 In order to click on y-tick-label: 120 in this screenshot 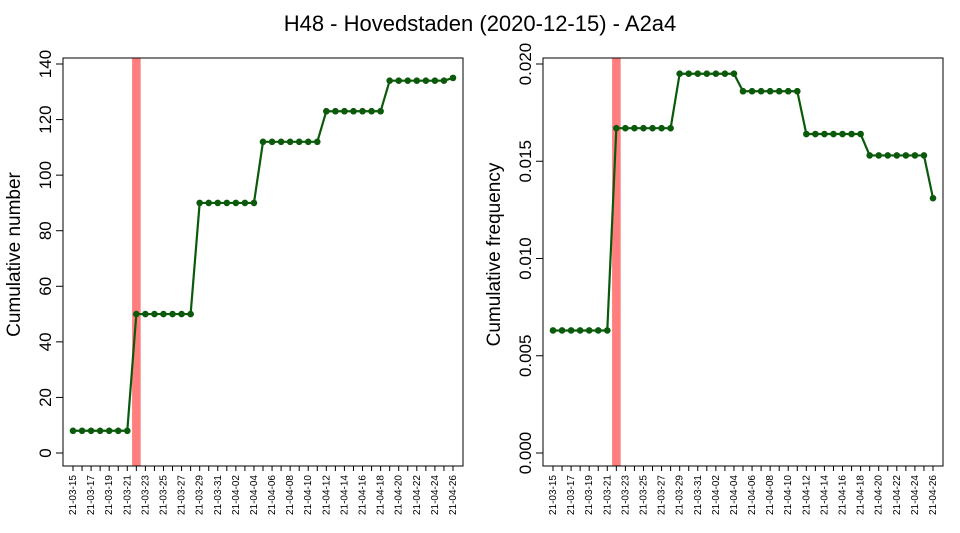, I will do `click(45, 119)`.